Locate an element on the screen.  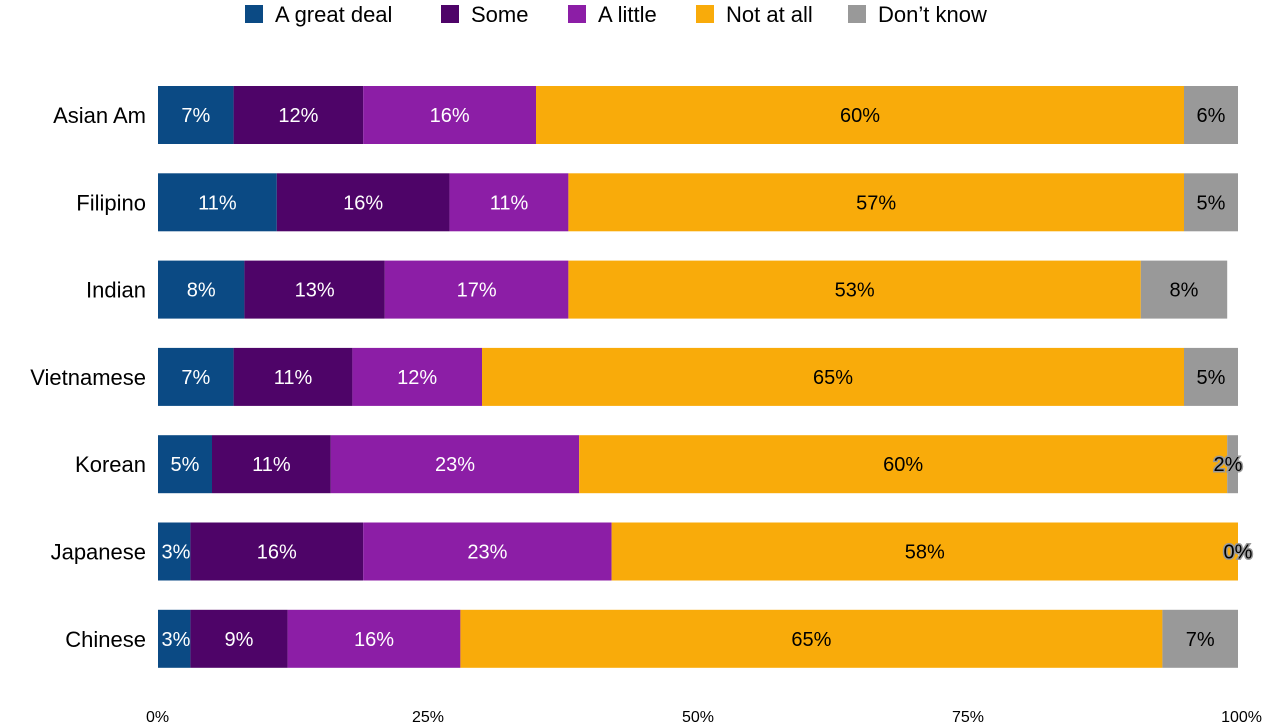
data-label-korean-some: 11% is located at coordinates (271, 465).